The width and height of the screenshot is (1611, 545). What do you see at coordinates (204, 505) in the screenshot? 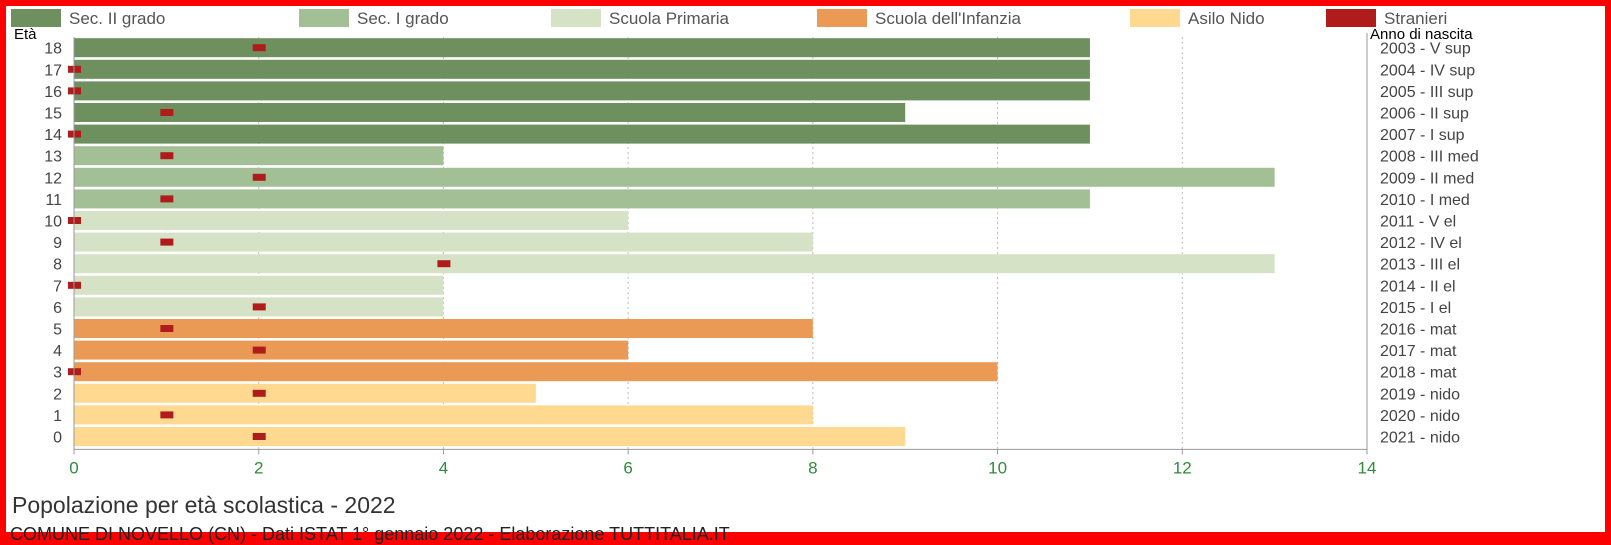
I see `chart-title: Popolazione per età scolastica - 2022` at bounding box center [204, 505].